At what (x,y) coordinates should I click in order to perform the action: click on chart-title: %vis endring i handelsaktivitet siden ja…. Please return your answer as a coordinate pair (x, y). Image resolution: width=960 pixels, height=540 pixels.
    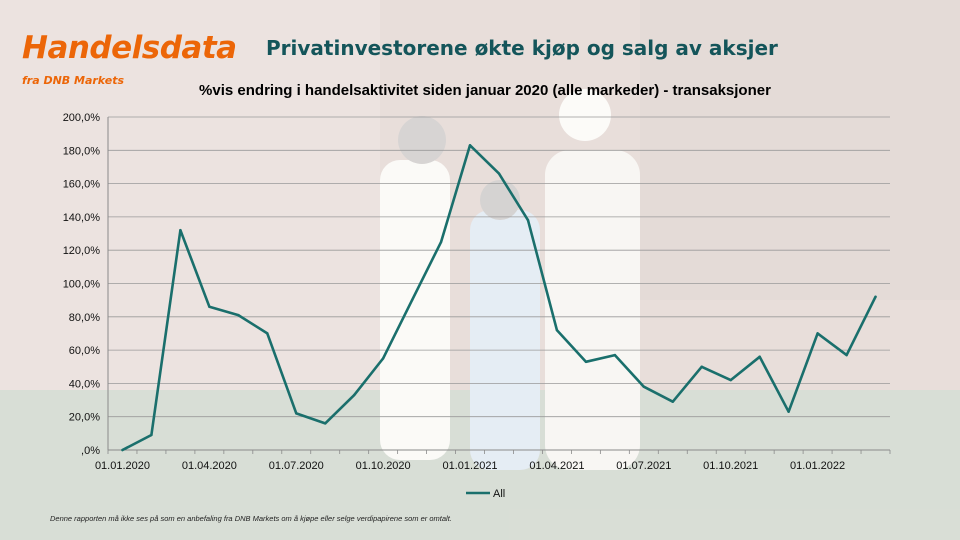
    Looking at the image, I should click on (485, 90).